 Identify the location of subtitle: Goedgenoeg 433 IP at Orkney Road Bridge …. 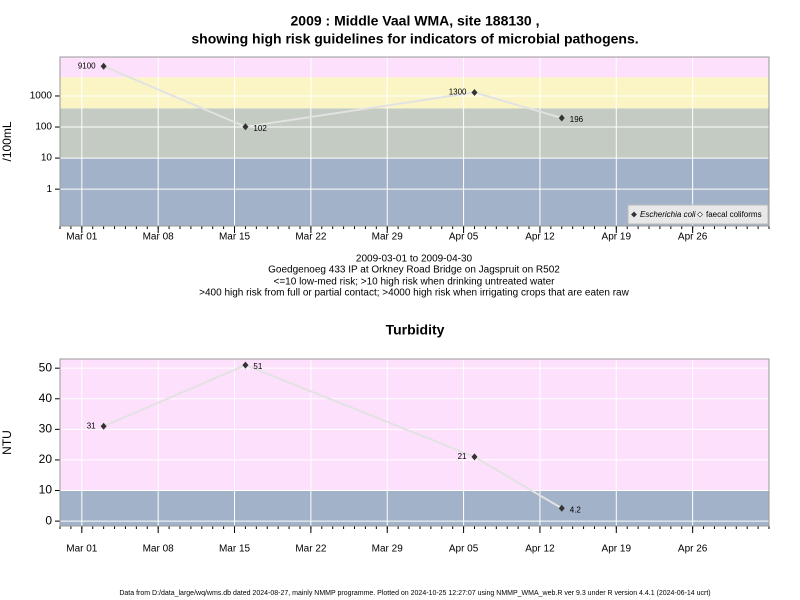
(414, 270).